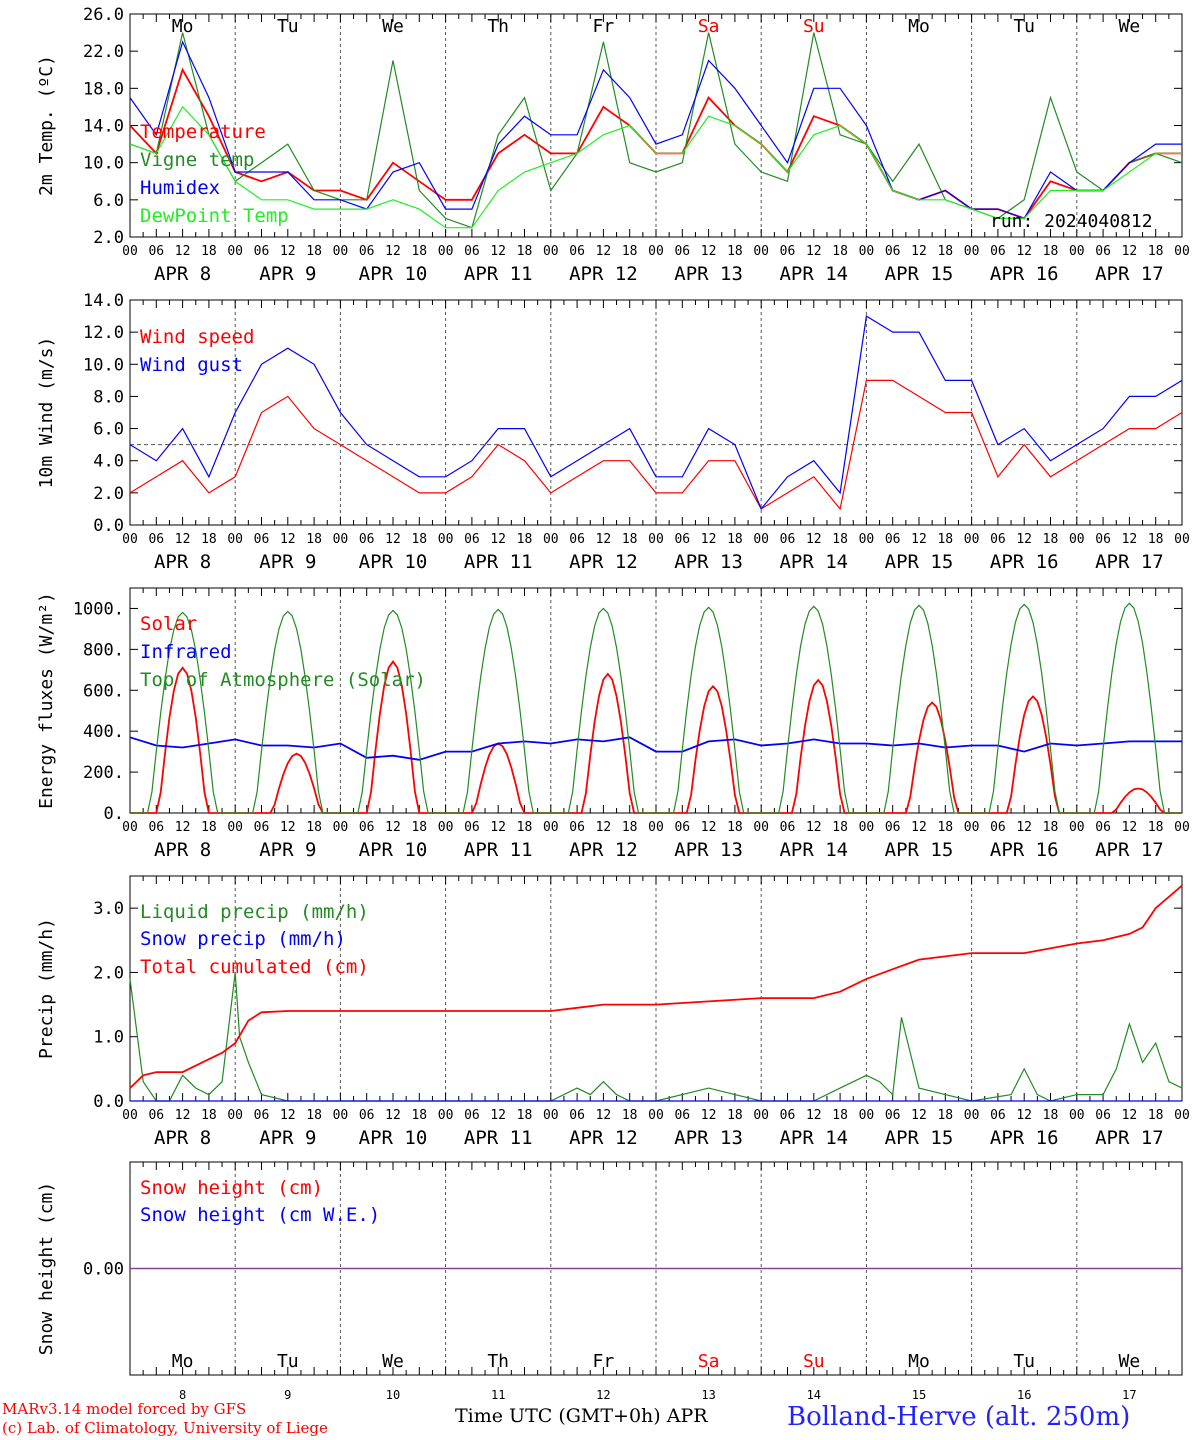 This screenshot has height=1440, width=1194. Describe the element at coordinates (656, 125) in the screenshot. I see `plot-frame` at that location.